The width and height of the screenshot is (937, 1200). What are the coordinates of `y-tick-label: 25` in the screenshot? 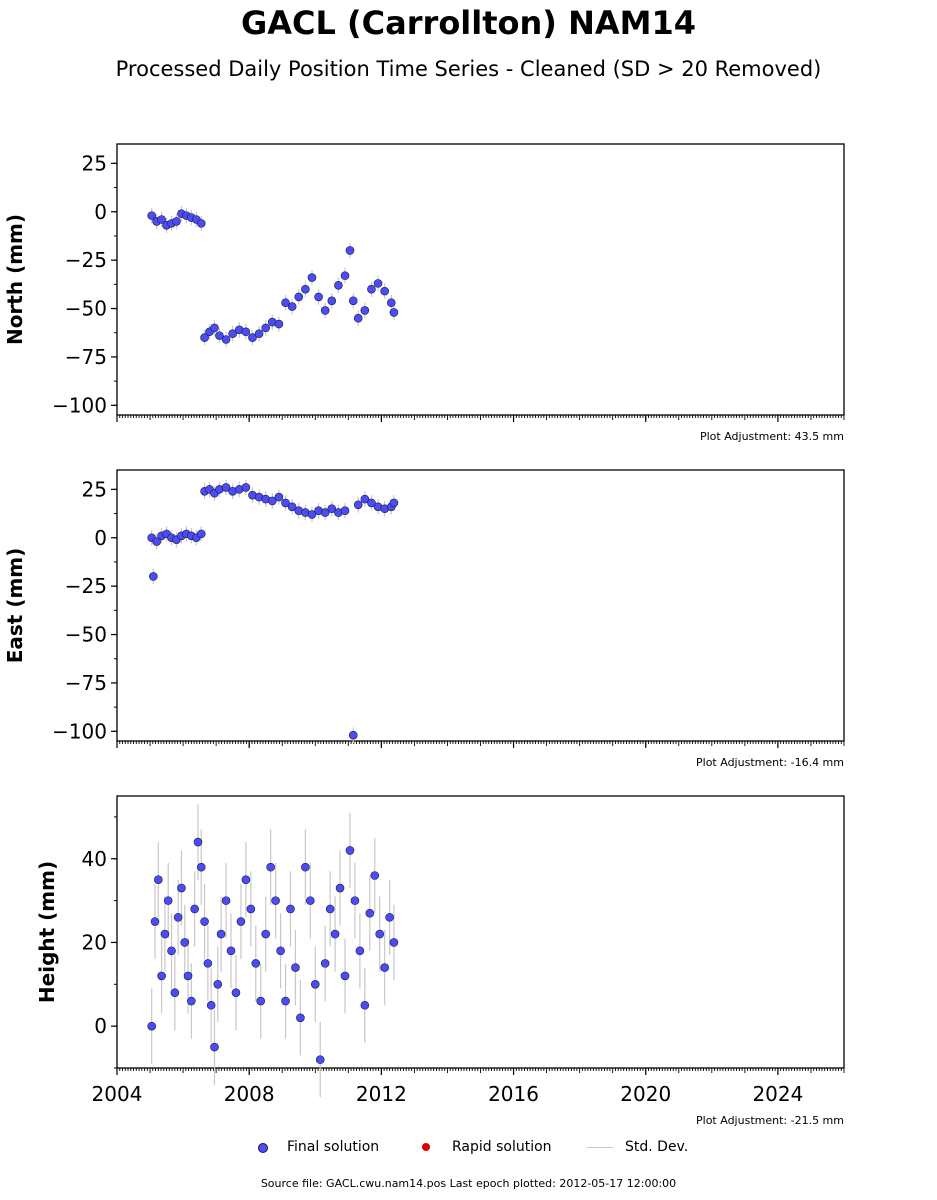 It's located at (94, 489).